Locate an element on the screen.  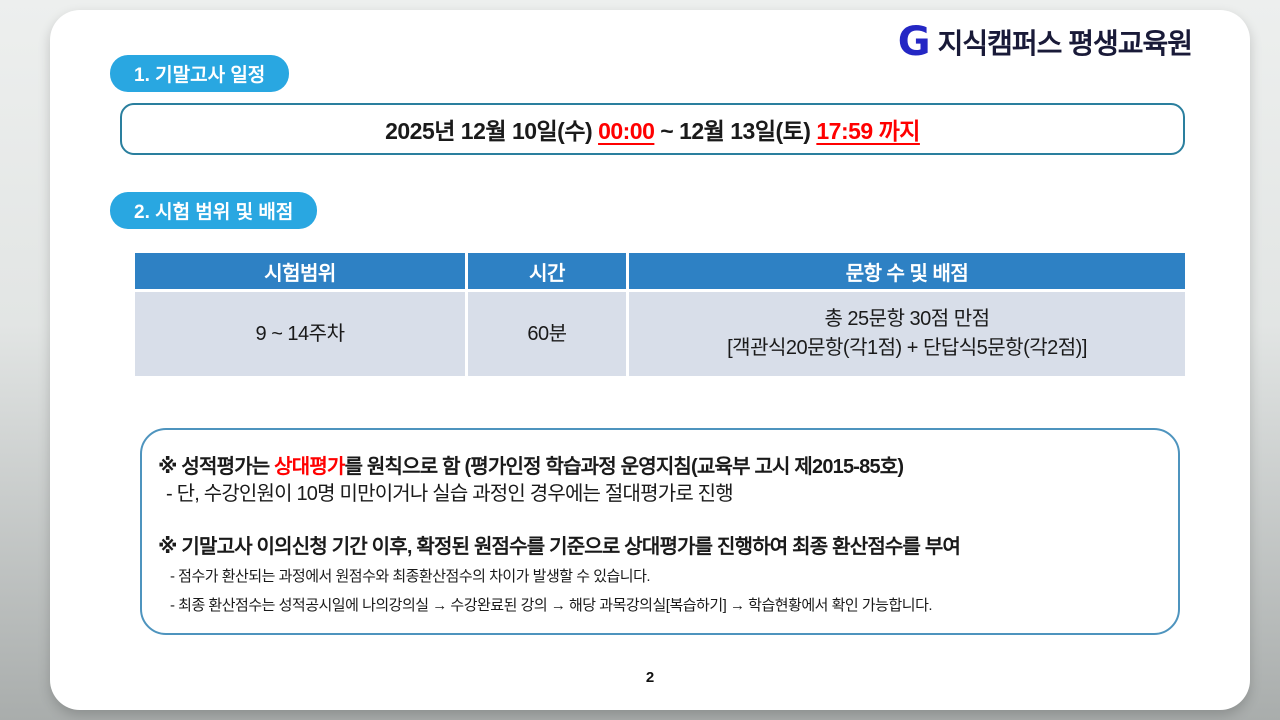
note1-prefix: ※ 성적평가는 is located at coordinates (216, 467).